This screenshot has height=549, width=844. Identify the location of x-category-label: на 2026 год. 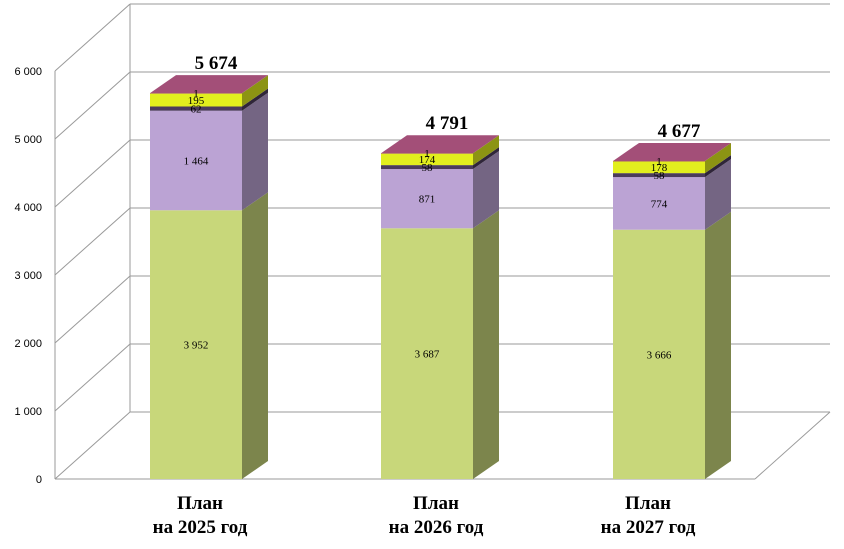
(436, 527).